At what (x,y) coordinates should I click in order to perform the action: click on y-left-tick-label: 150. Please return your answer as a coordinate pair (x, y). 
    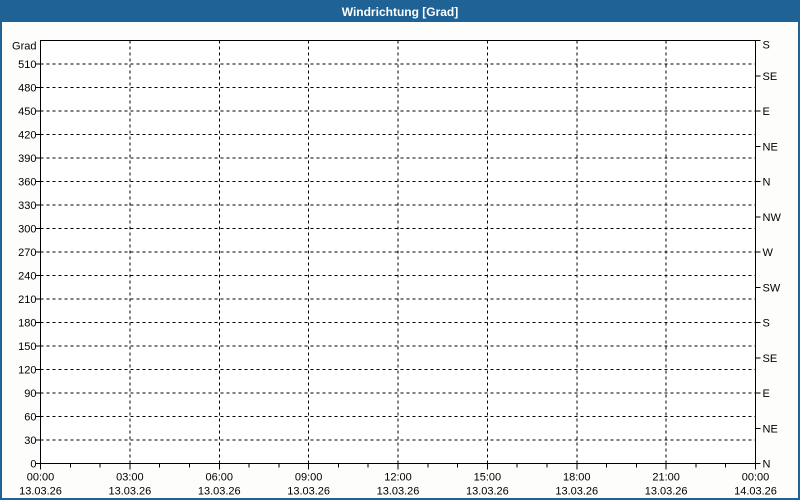
    Looking at the image, I should click on (27, 347).